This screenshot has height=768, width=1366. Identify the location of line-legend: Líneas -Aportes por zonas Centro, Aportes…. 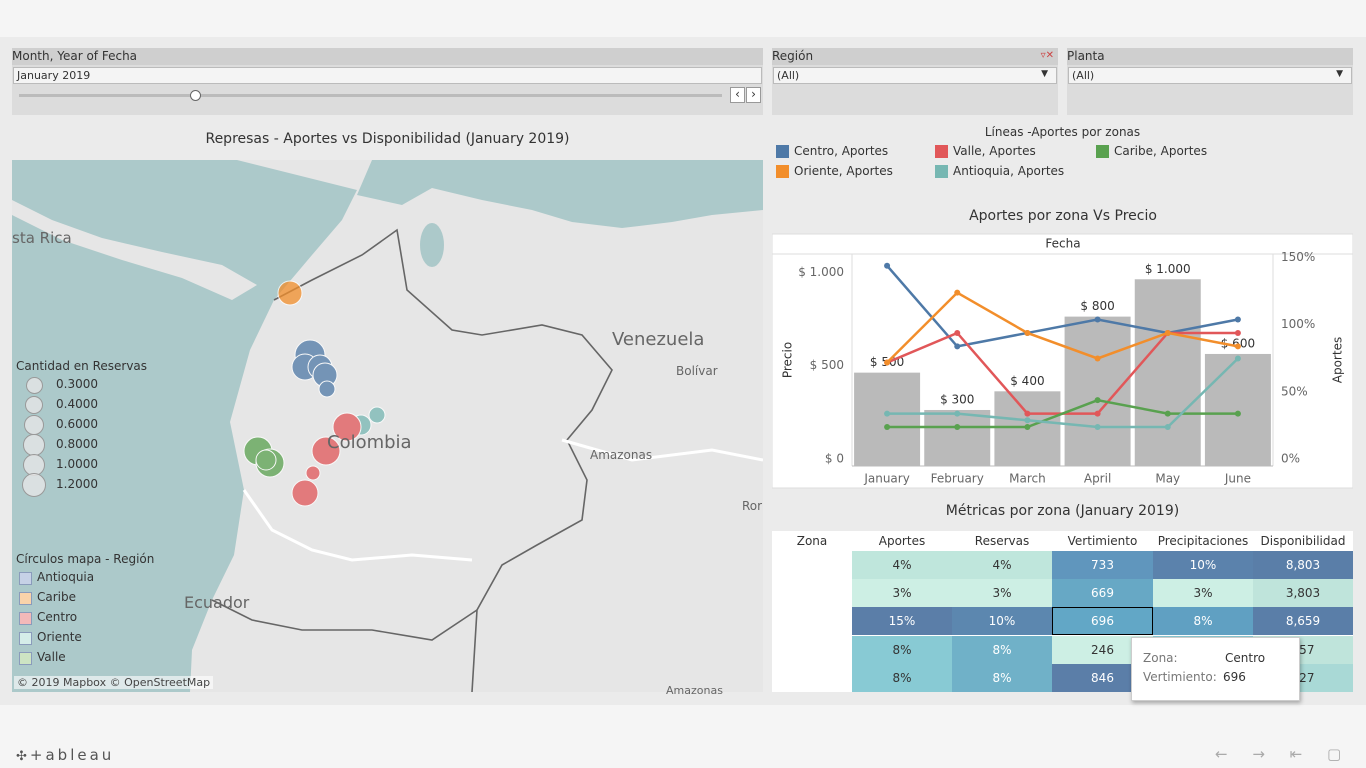
(1062, 155).